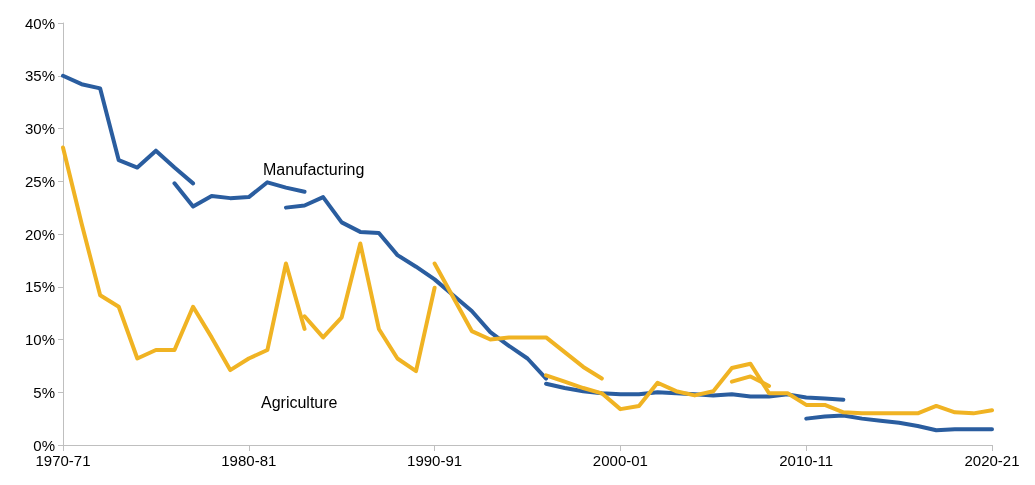 This screenshot has width=1035, height=485. Describe the element at coordinates (39, 287) in the screenshot. I see `y-tick-label: 15%` at that location.